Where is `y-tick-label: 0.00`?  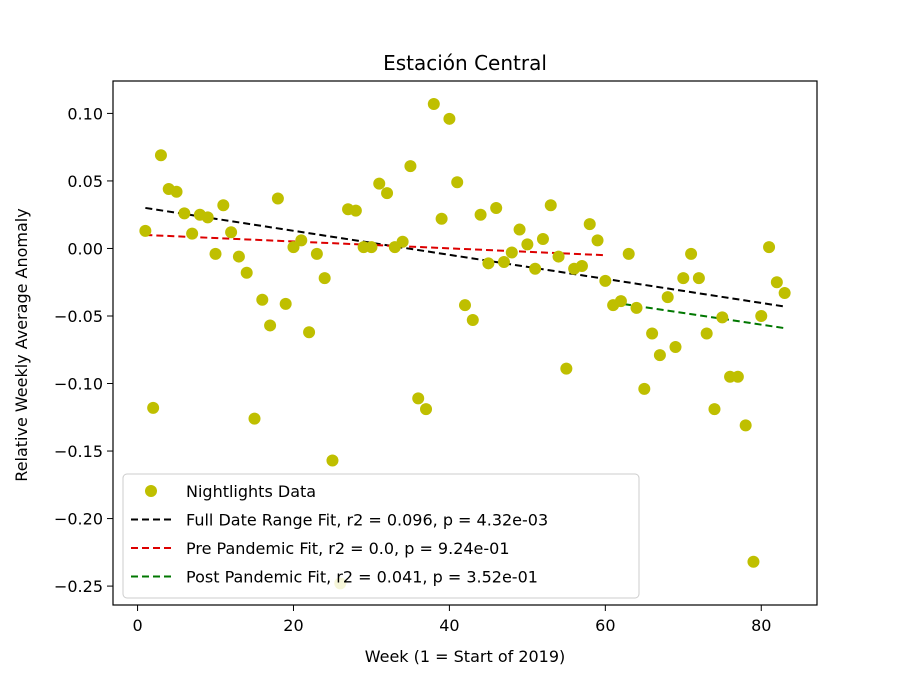 y-tick-label: 0.00 is located at coordinates (85, 248).